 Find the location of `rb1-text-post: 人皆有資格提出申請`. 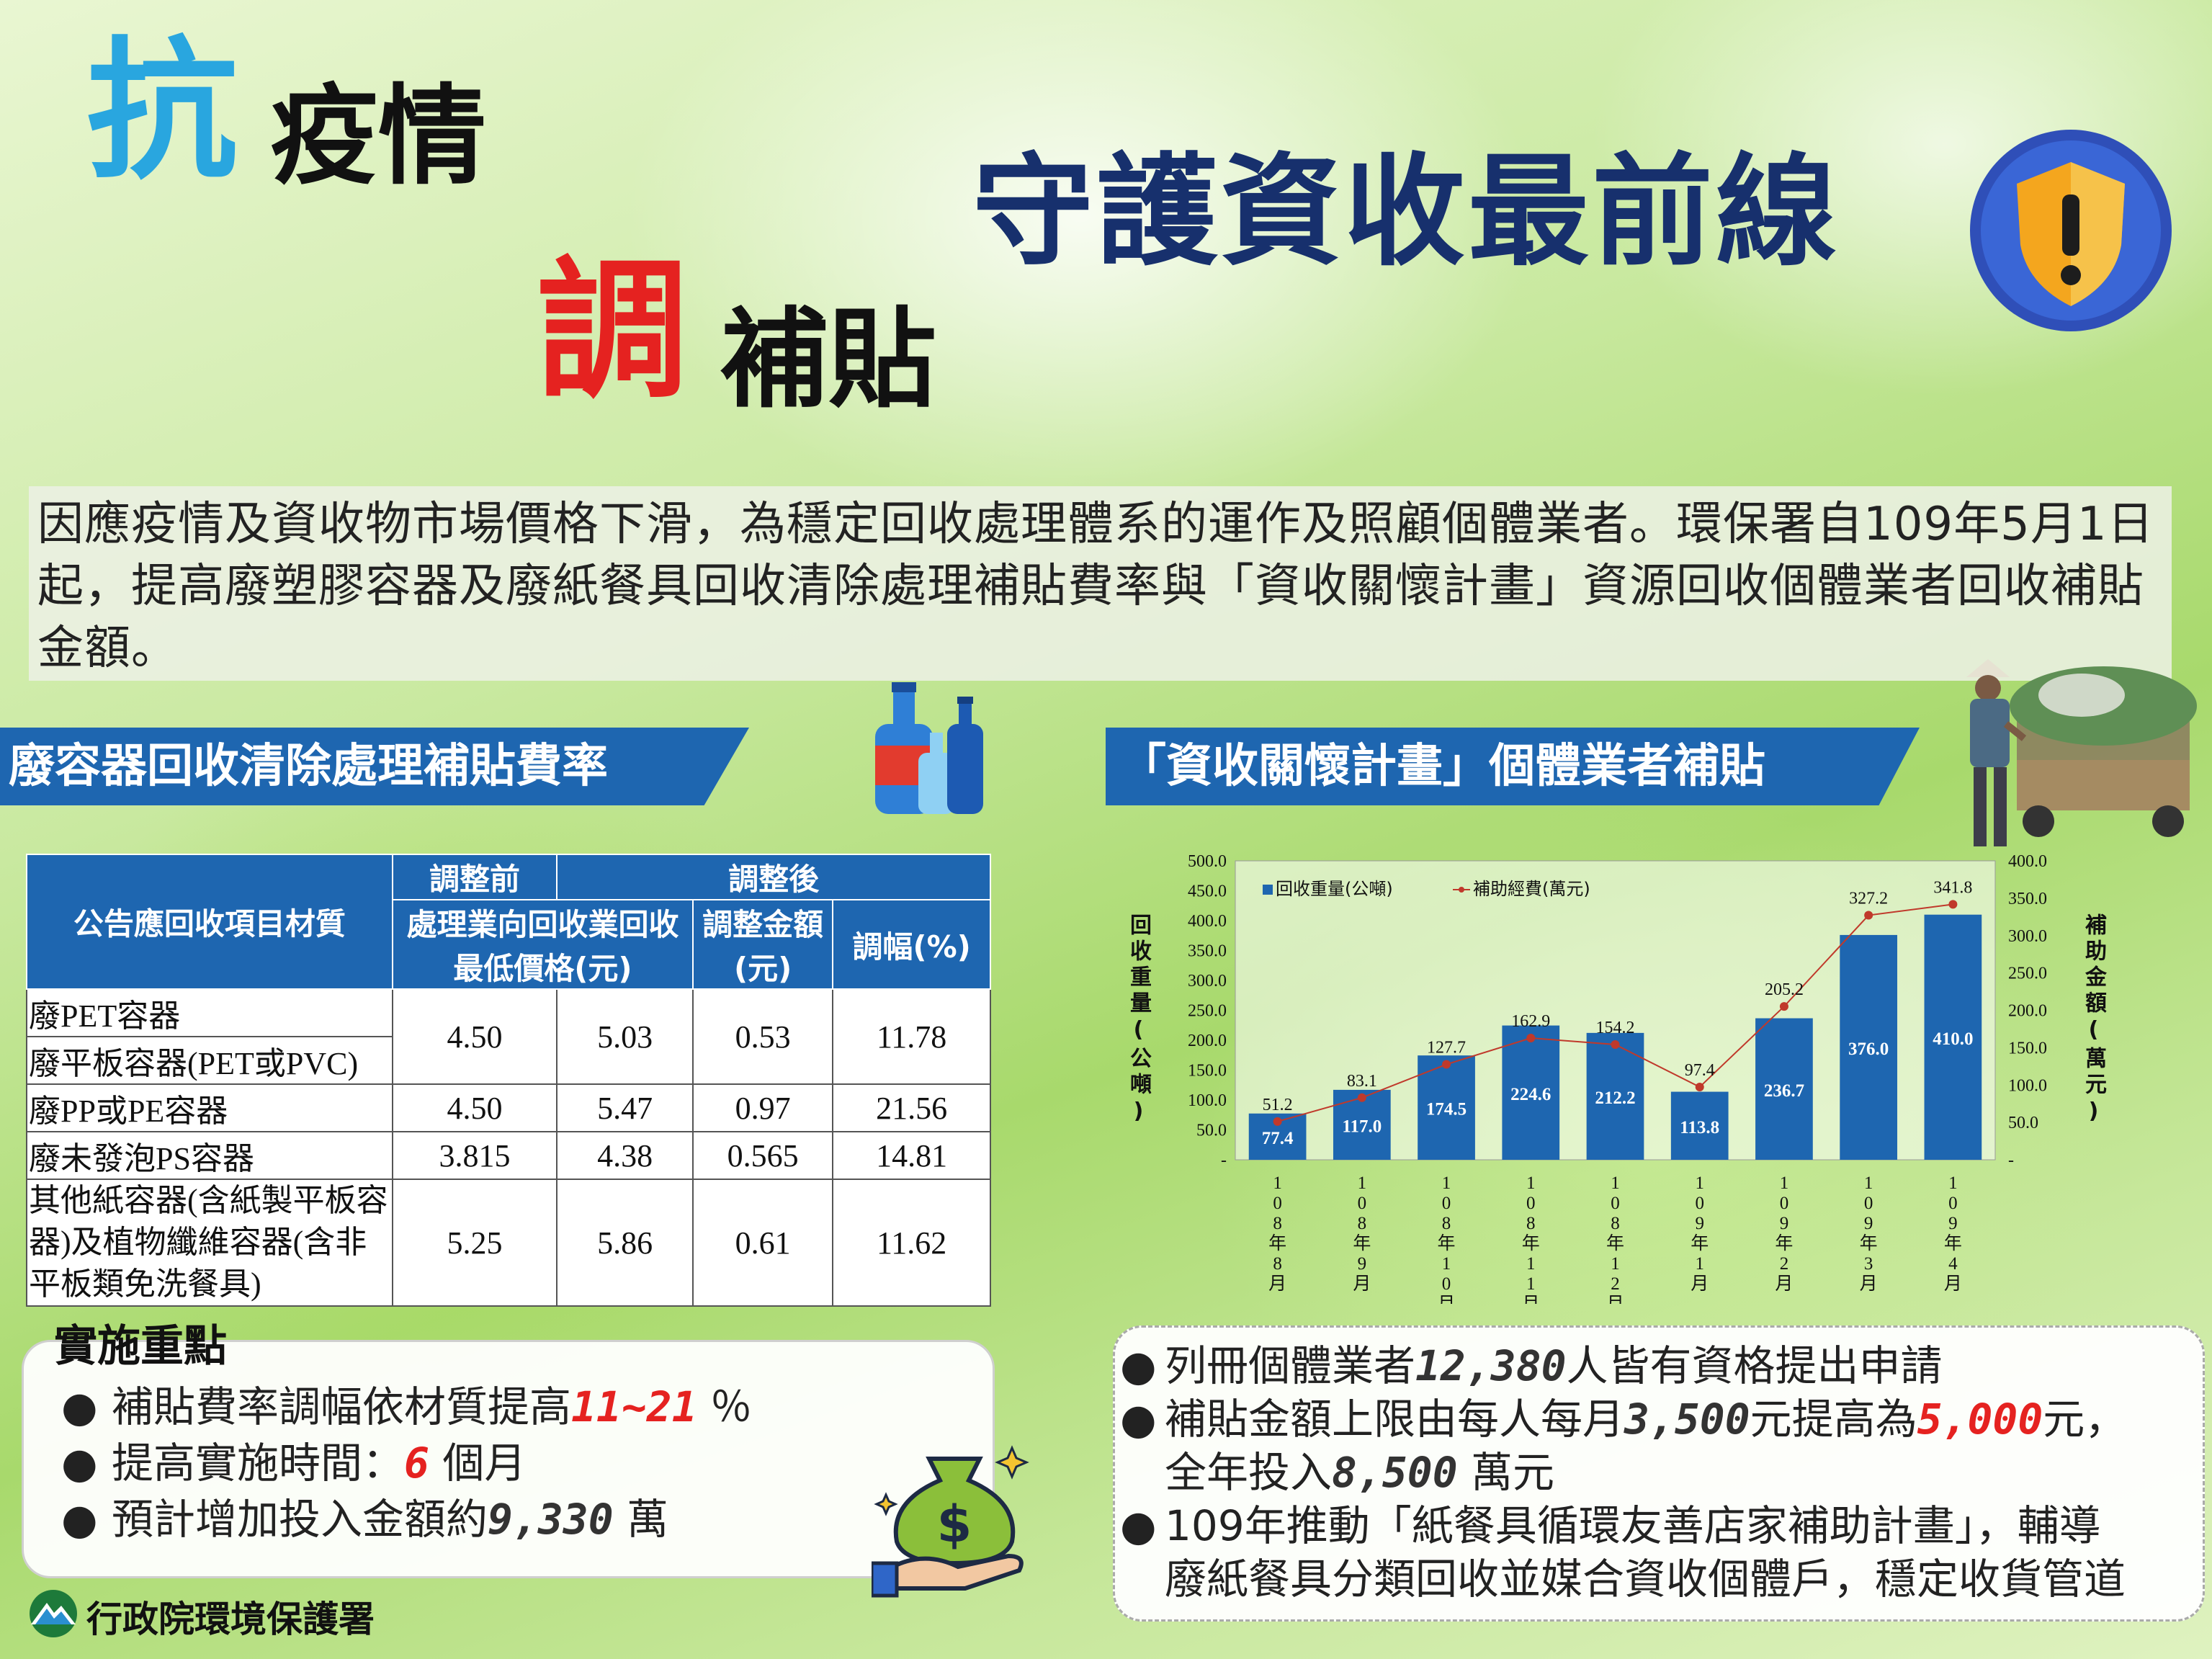

rb1-text-post: 人皆有資格提出申請 is located at coordinates (1755, 1365).